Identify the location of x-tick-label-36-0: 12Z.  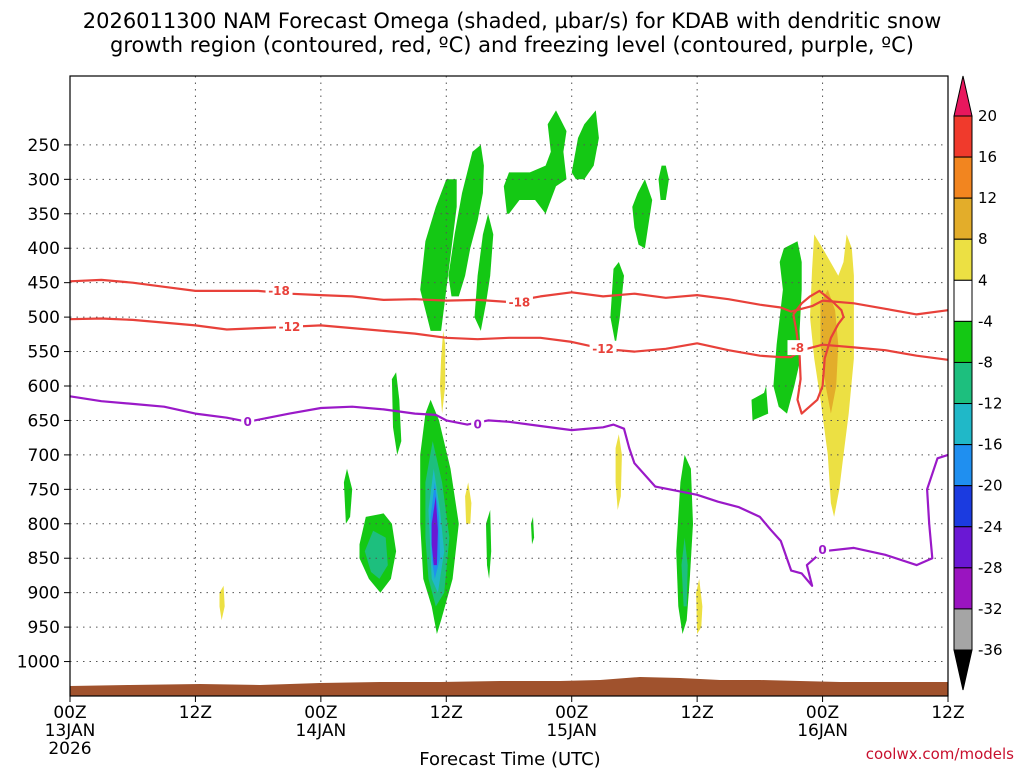
(446, 713).